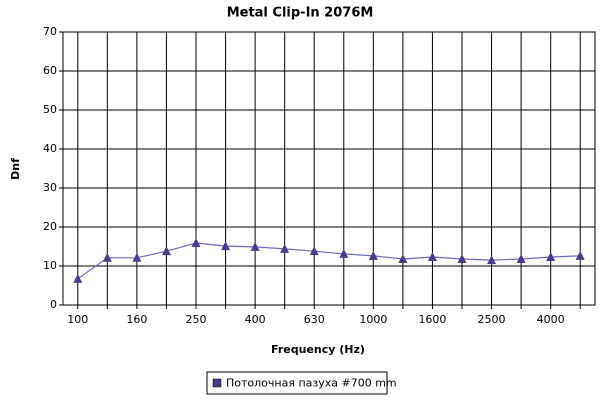  What do you see at coordinates (551, 319) in the screenshot?
I see `x-tick-label: 4000` at bounding box center [551, 319].